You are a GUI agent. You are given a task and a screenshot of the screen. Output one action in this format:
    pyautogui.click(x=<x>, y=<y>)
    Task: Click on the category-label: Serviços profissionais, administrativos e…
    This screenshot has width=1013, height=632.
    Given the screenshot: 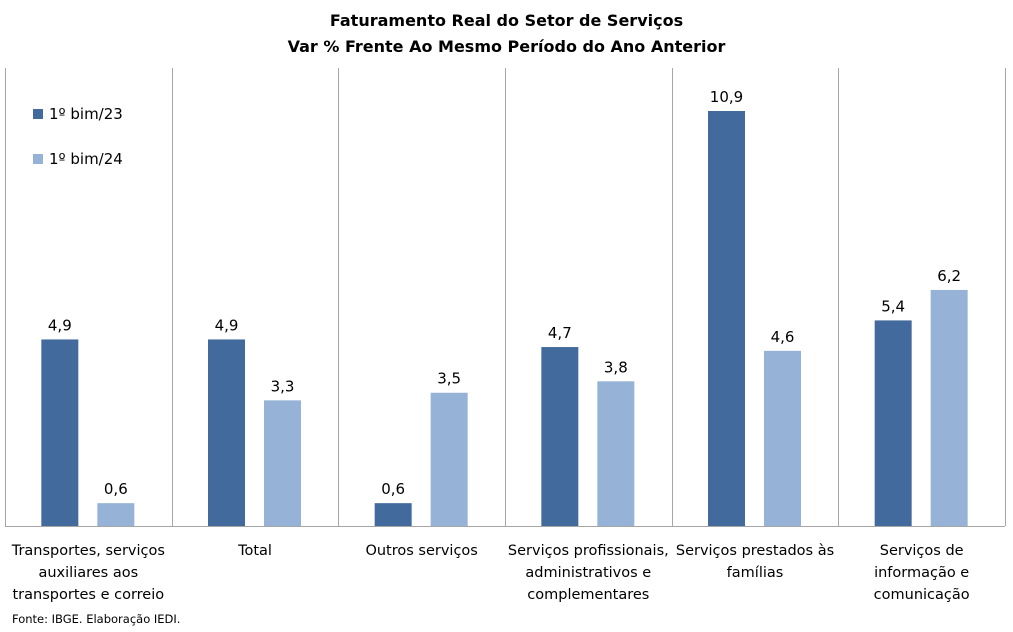 What is the action you would take?
    pyautogui.click(x=588, y=573)
    